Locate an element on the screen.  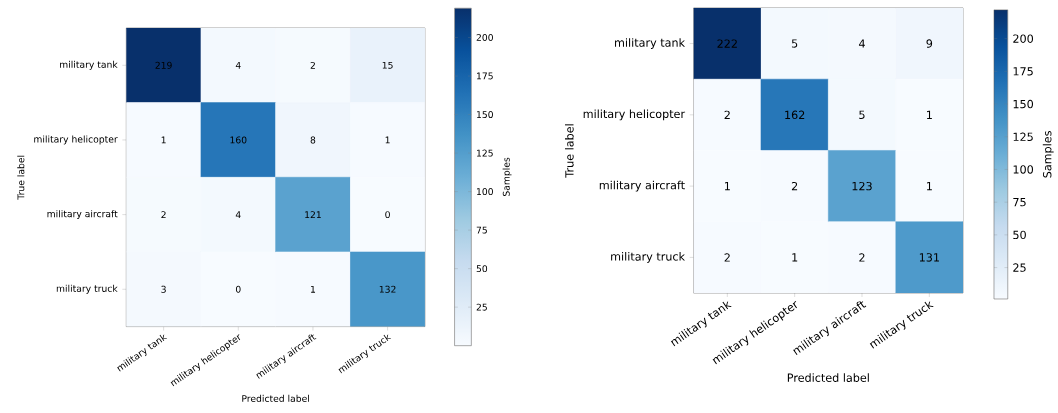
data-label: 132 is located at coordinates (387, 289).